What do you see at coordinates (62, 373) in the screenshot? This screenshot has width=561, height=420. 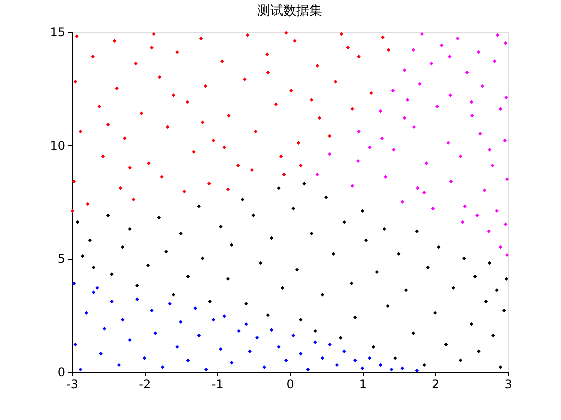 I see `y-tick-label: 0` at bounding box center [62, 373].